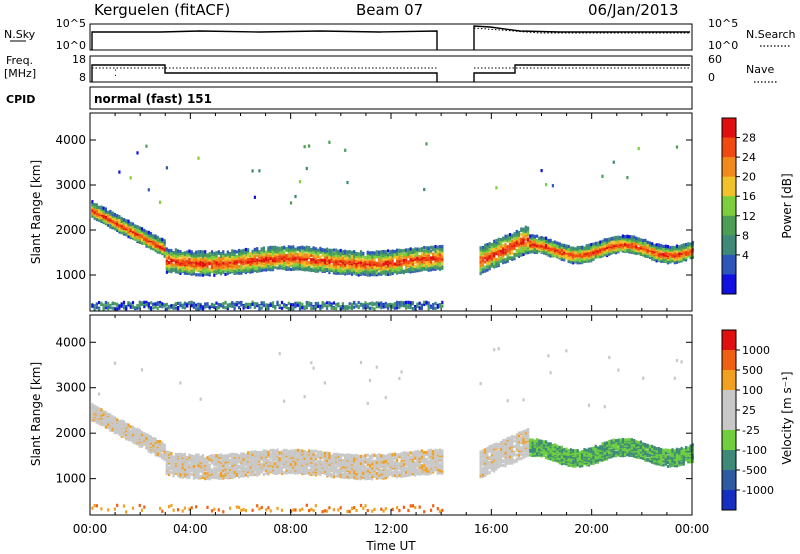 The image size is (800, 554). I want to click on colorbar-tick-label: 12, so click(749, 216).